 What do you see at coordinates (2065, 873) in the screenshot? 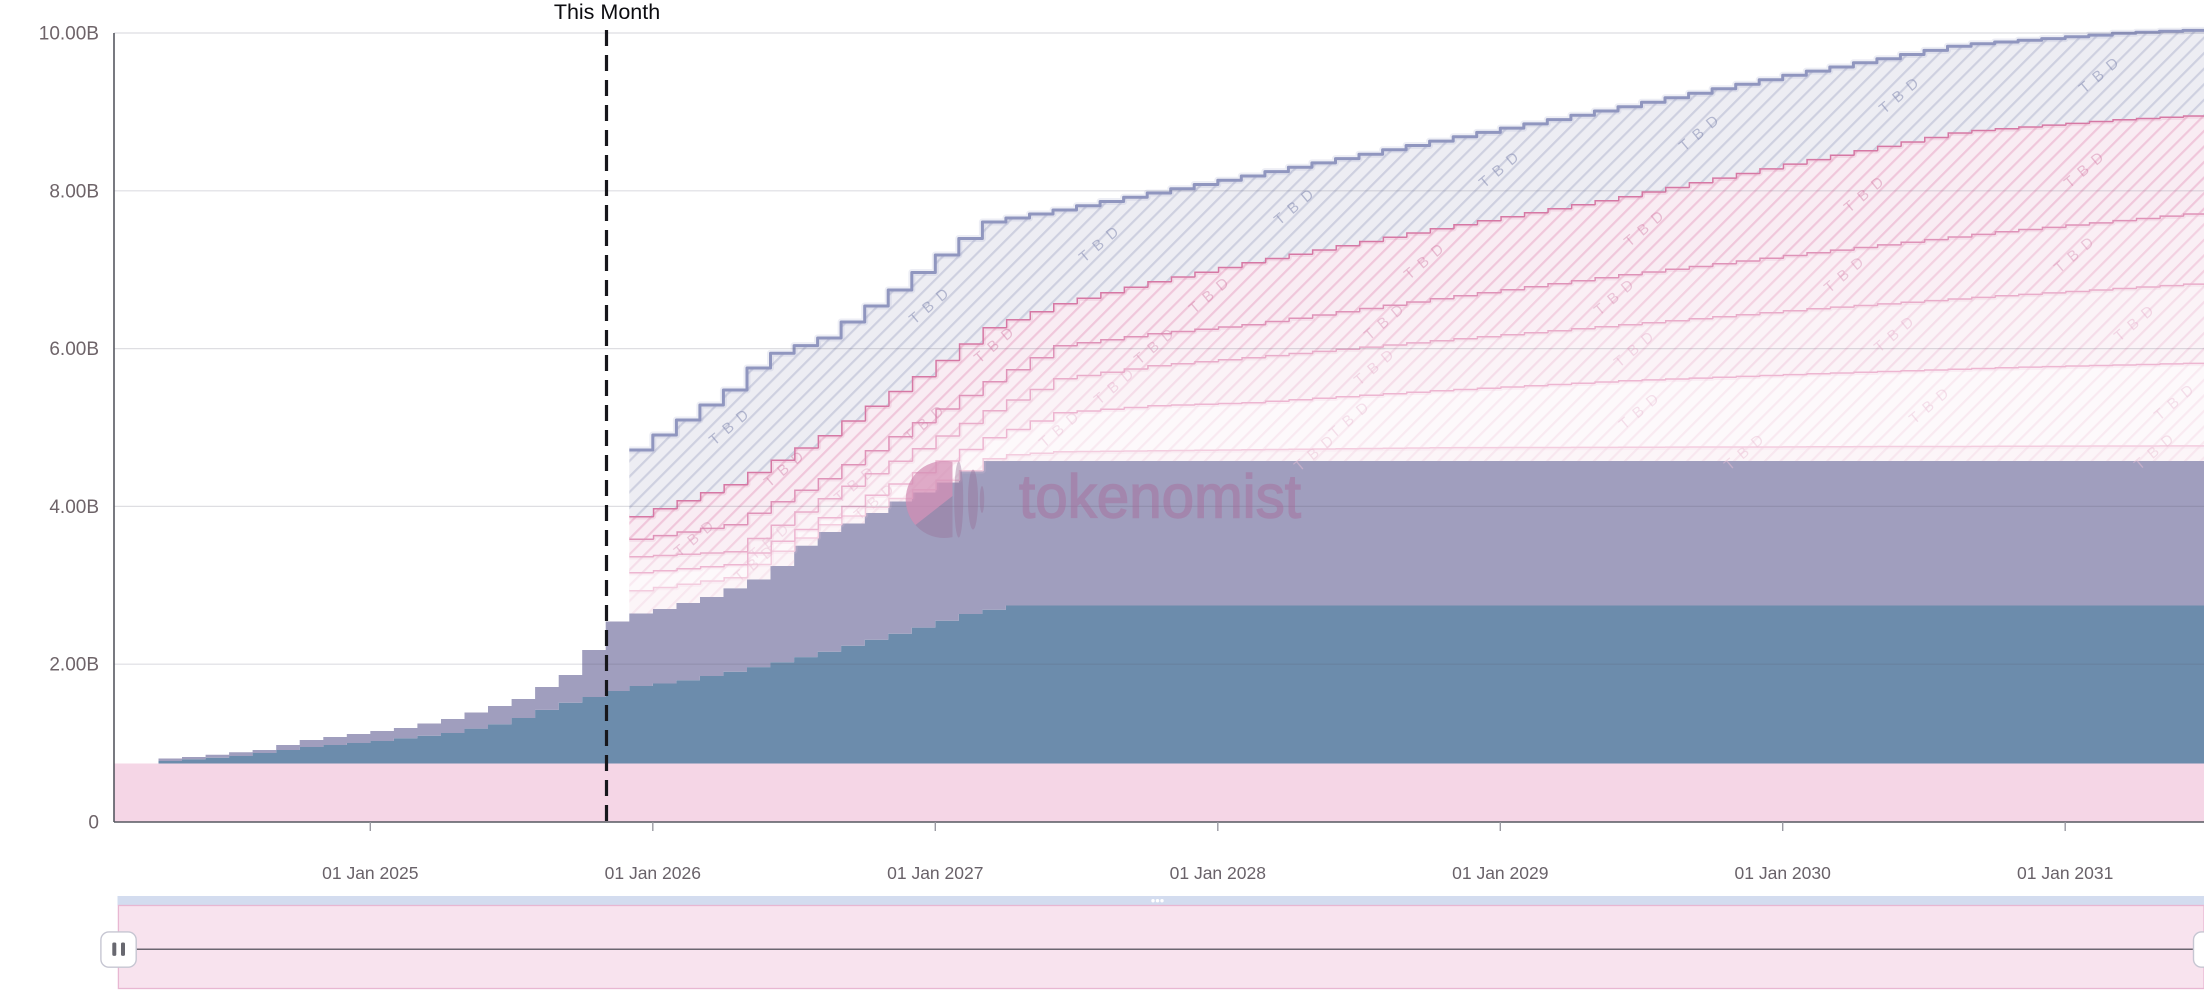
I see `svg-text: 01 Jan 2031` at bounding box center [2065, 873].